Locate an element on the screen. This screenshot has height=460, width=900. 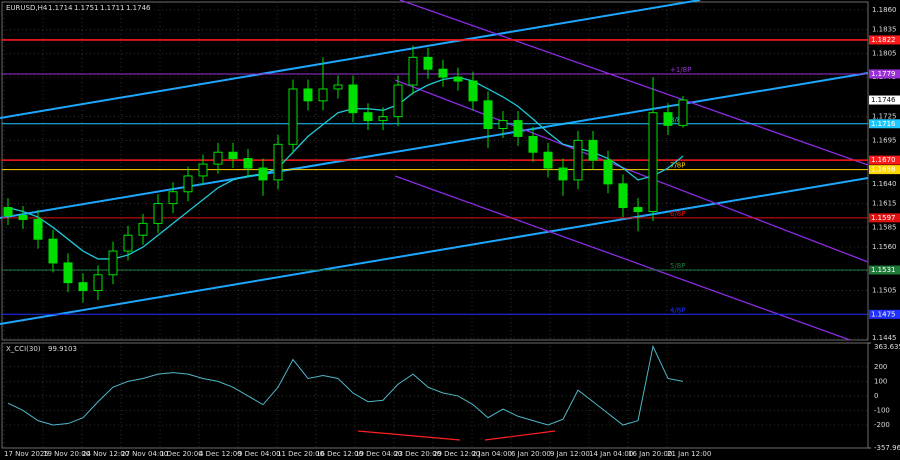
level-label: 1.1475 is located at coordinates (883, 314).